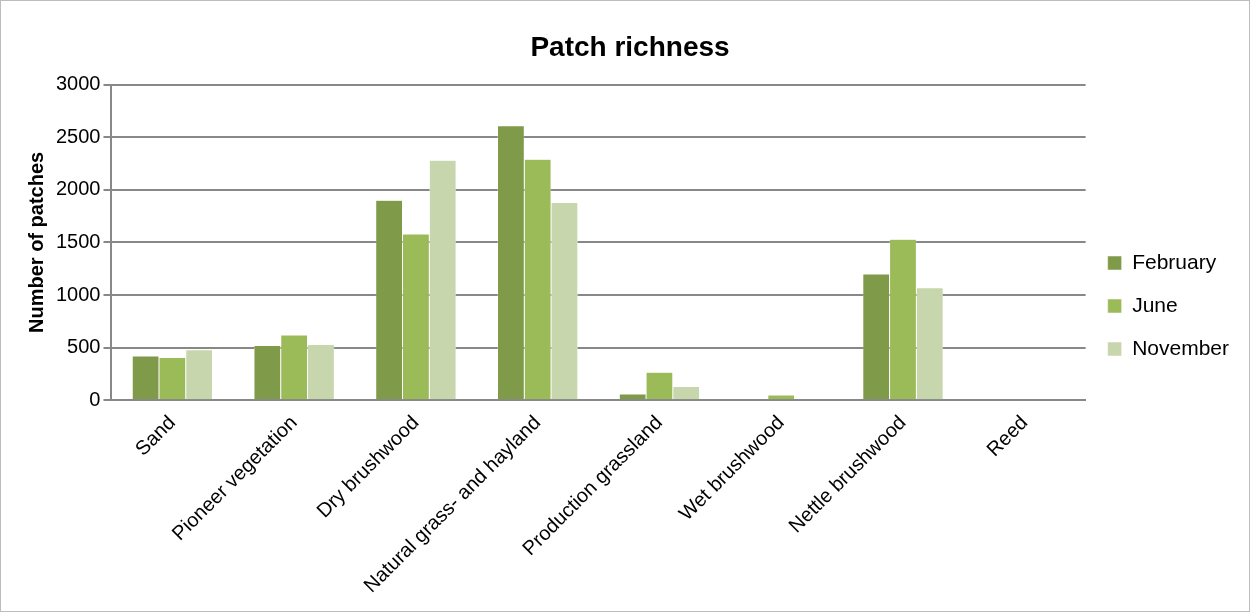 This screenshot has width=1250, height=612. I want to click on y-tick-label: 0, so click(95, 398).